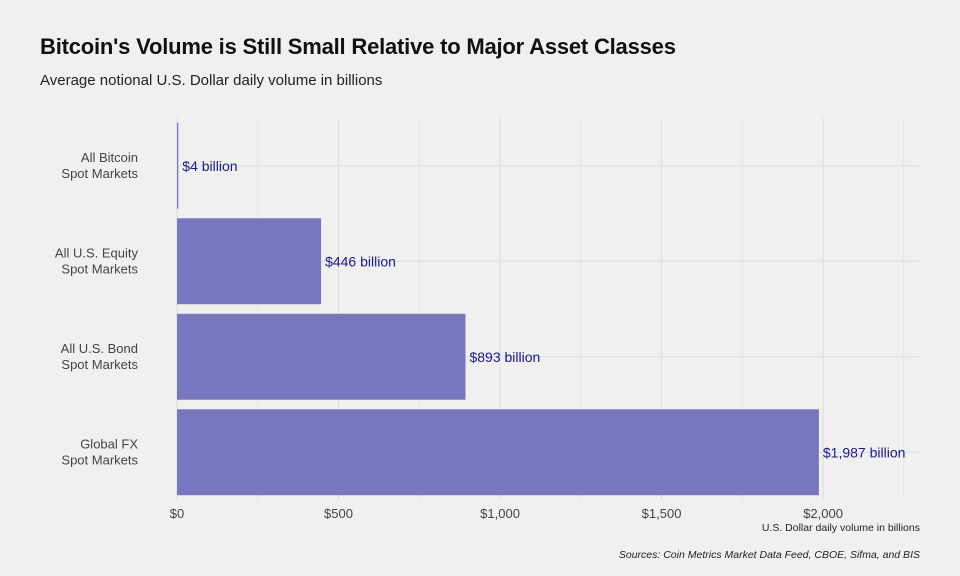 The height and width of the screenshot is (576, 960). Describe the element at coordinates (99, 348) in the screenshot. I see `category-label-line: All U.S. Bond` at that location.